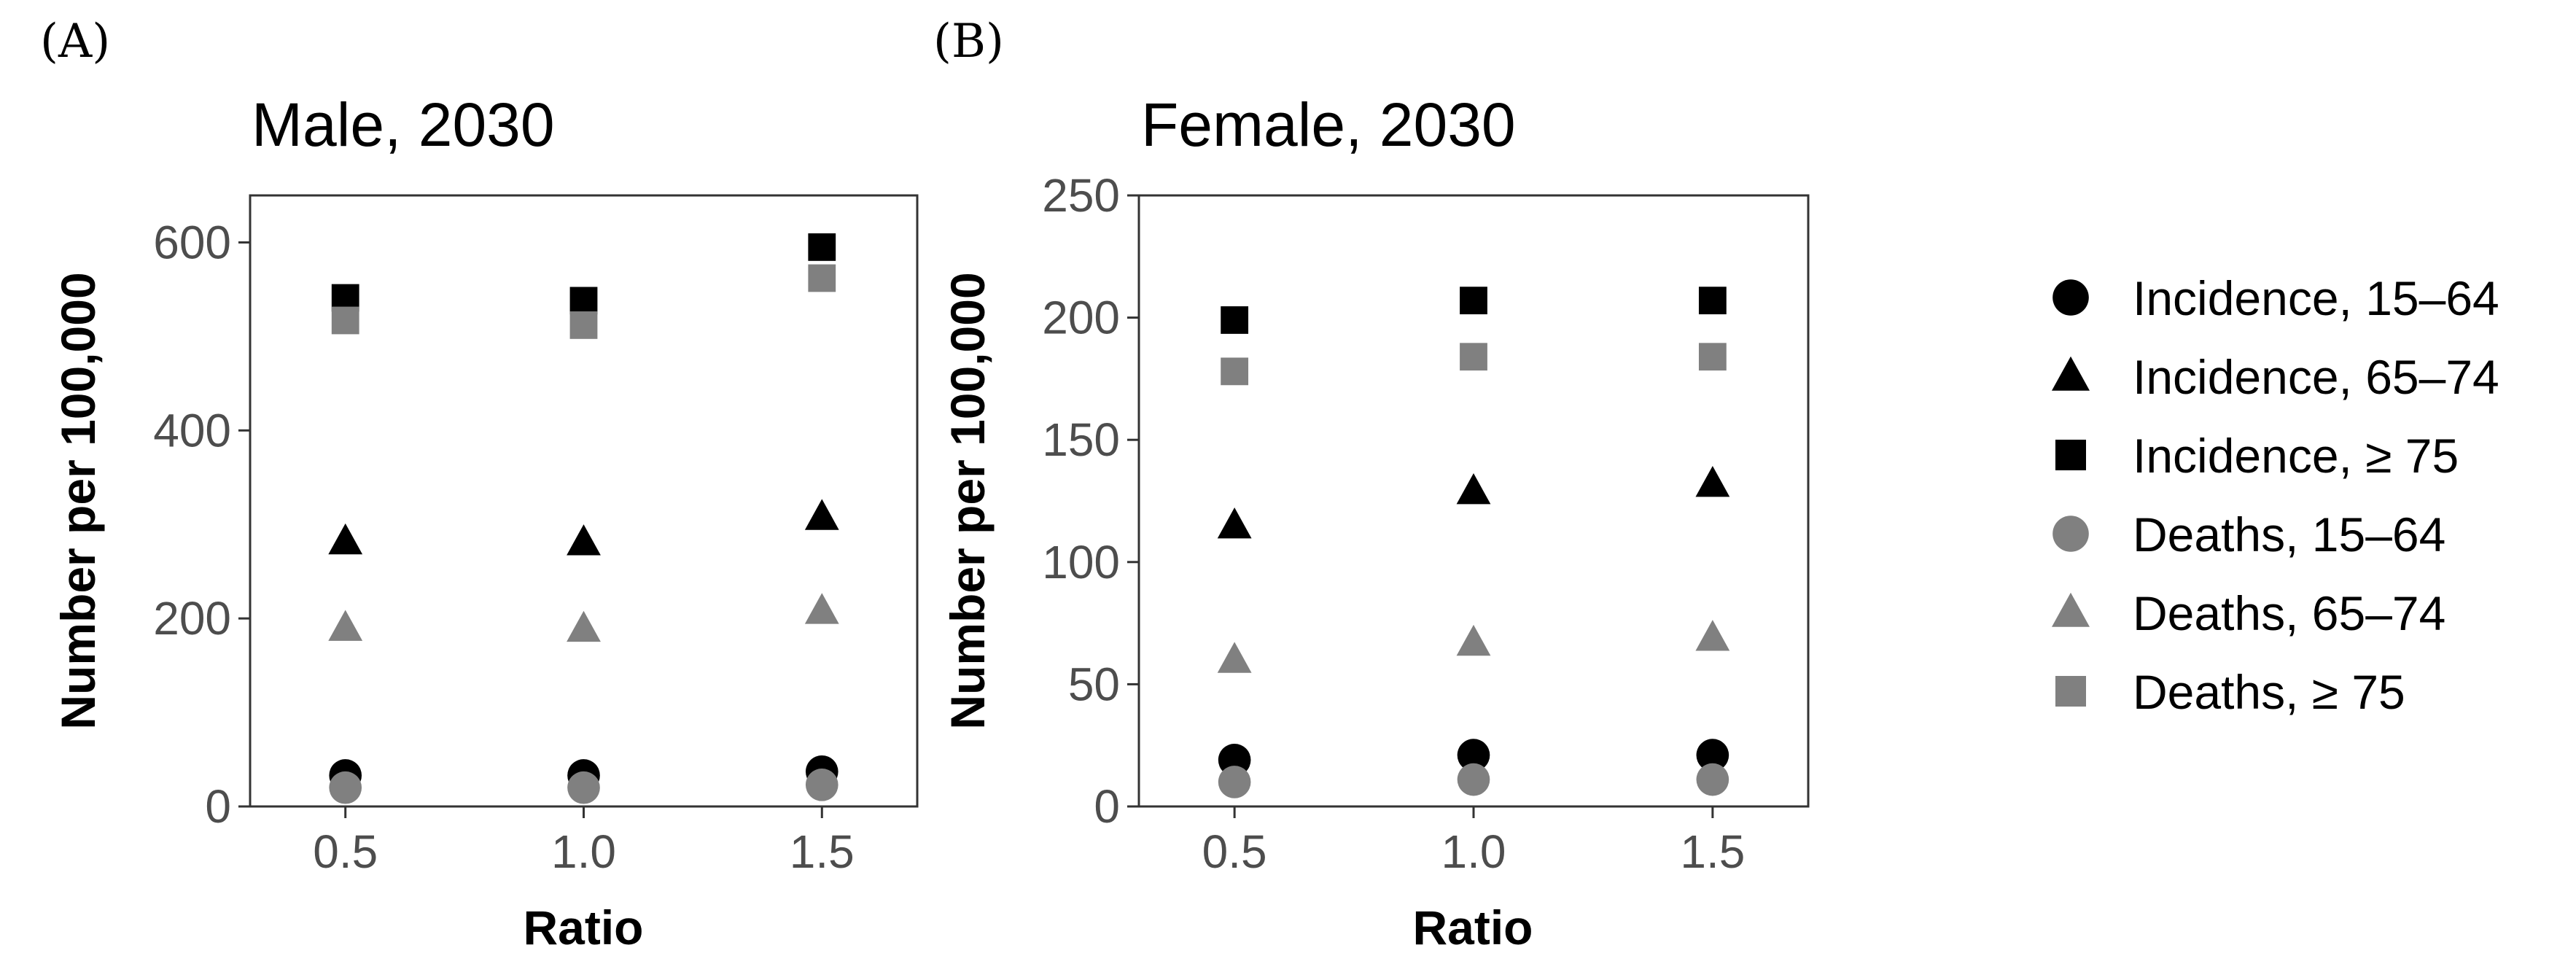 This screenshot has width=2576, height=980. Describe the element at coordinates (583, 518) in the screenshot. I see `panel-a-points` at that location.